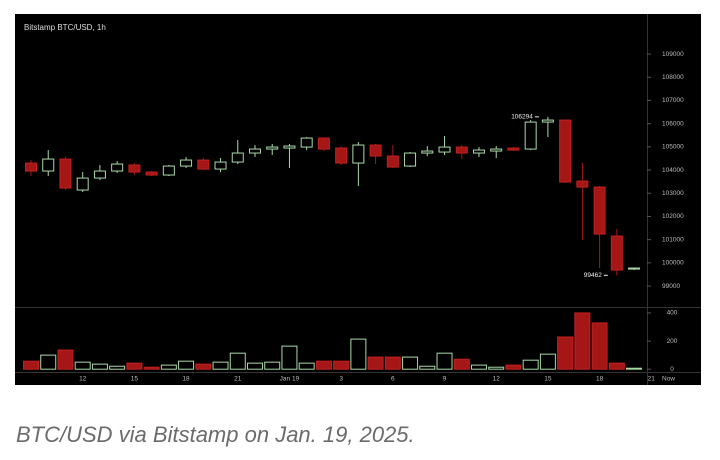 The image size is (720, 460). Describe the element at coordinates (522, 117) in the screenshot. I see `annotation: 106294` at that location.